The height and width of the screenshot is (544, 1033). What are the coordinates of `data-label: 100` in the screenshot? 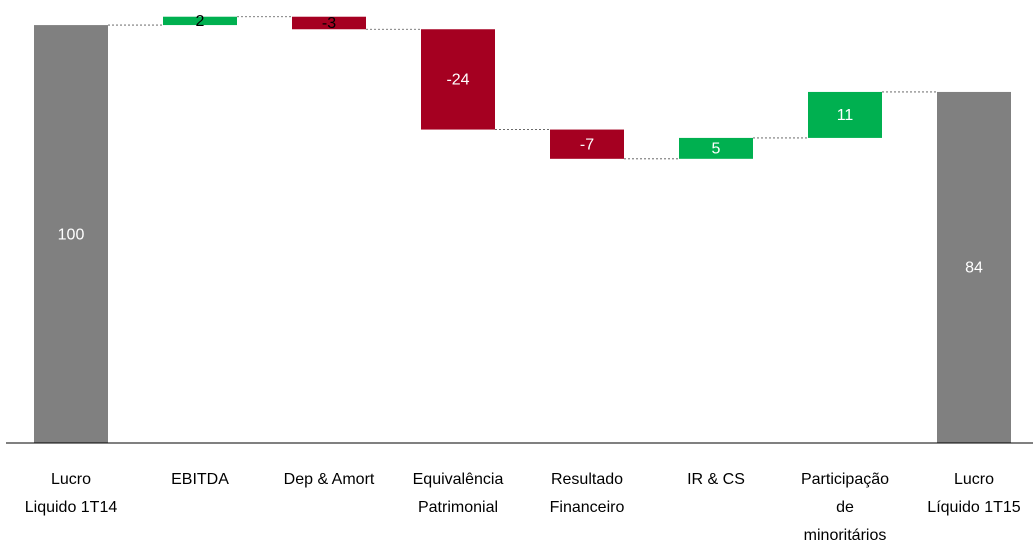 It's located at (71, 234).